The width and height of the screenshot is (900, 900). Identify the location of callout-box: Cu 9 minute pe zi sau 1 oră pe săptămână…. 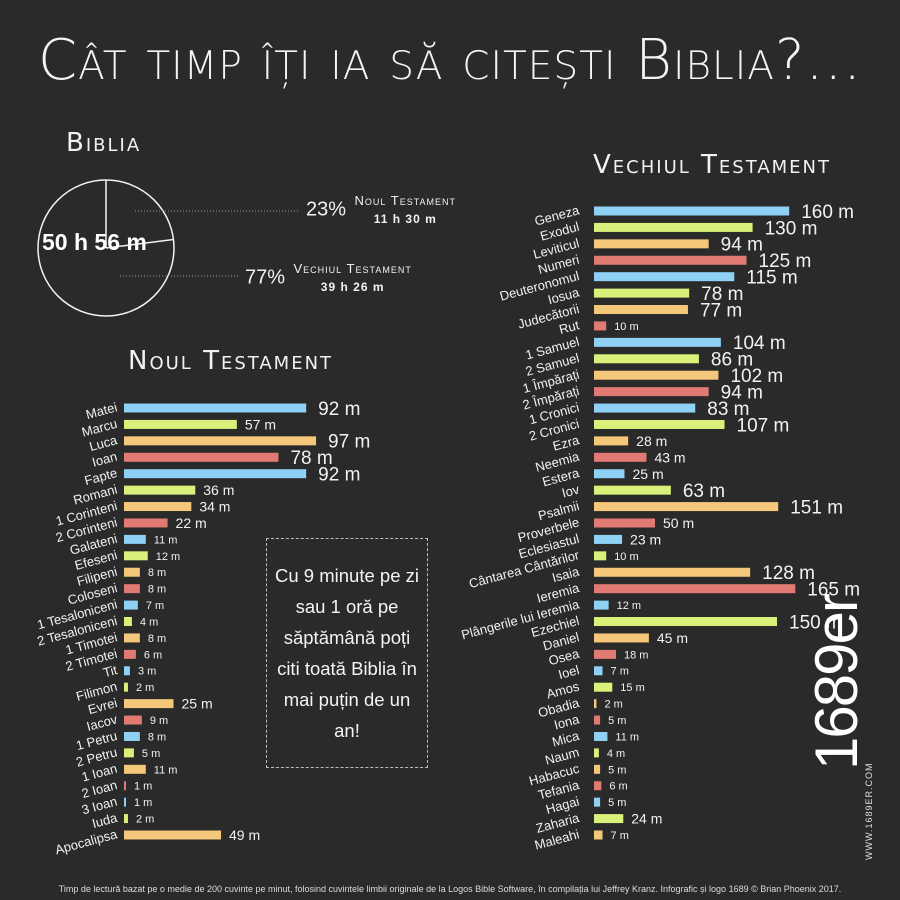
(347, 653).